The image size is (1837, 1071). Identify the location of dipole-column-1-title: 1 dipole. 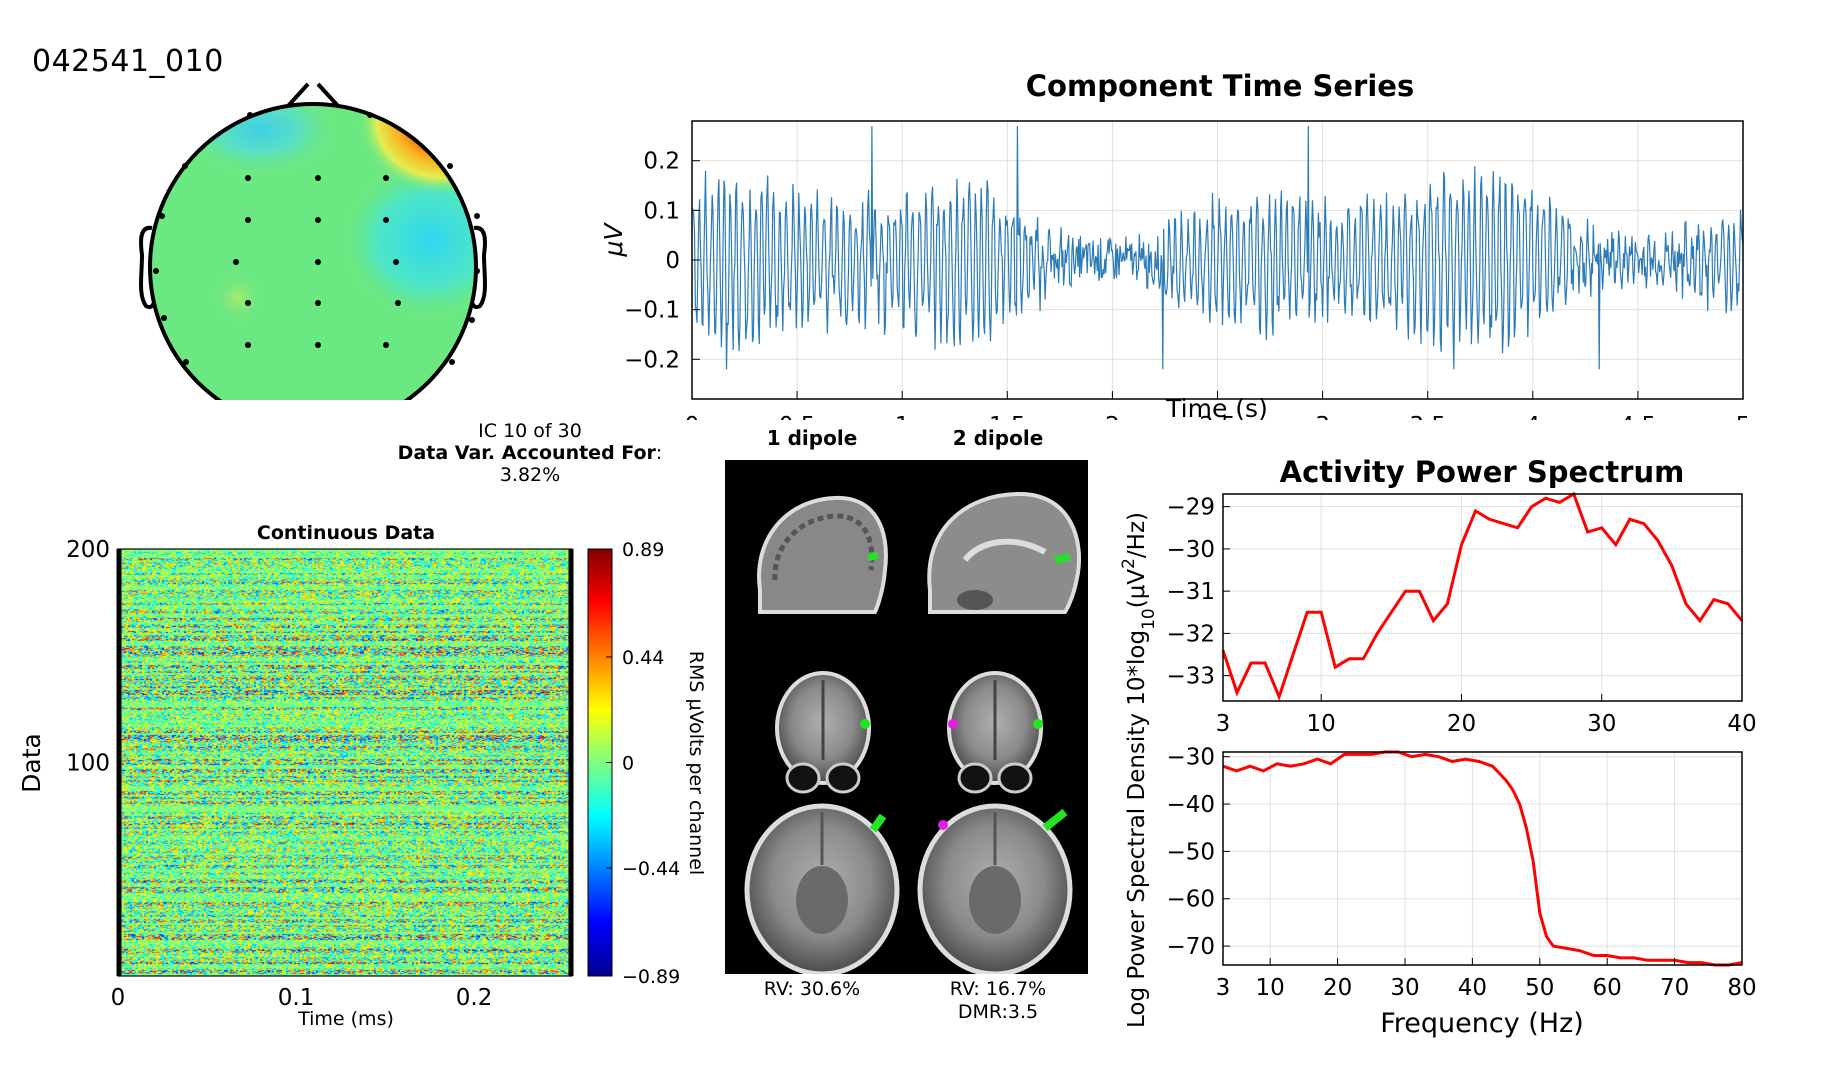
(812, 438).